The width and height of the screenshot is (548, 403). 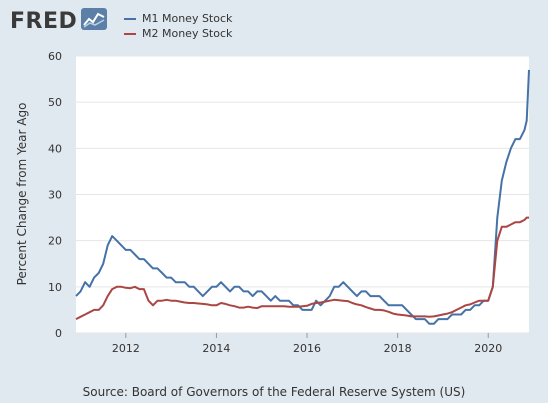 I want to click on y-tick-label: 0, so click(x=58, y=333).